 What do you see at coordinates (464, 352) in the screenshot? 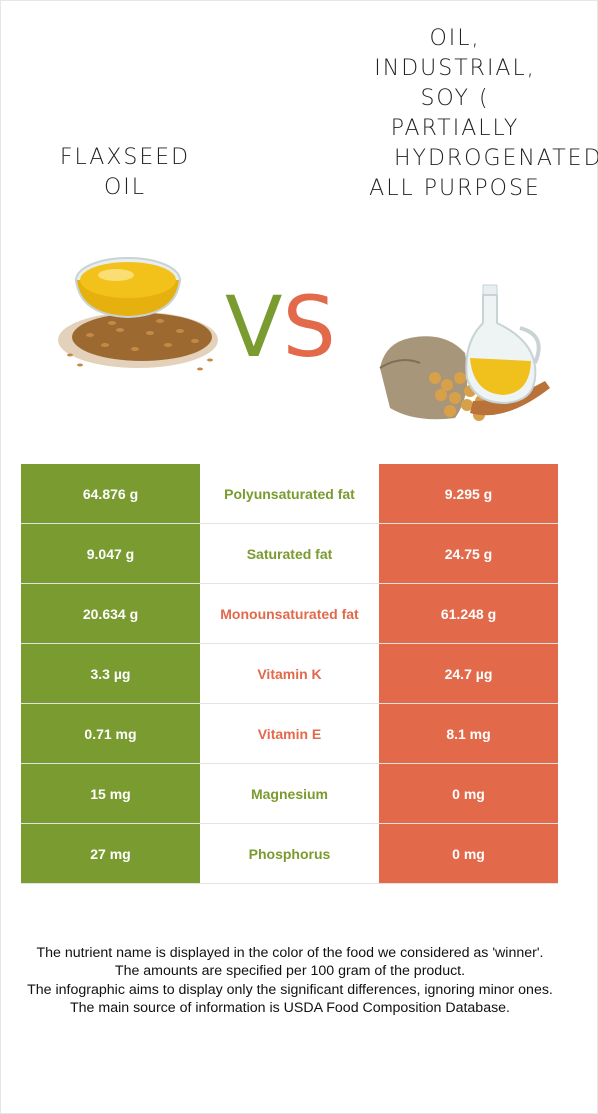
I see `soy-oil-jug-image` at bounding box center [464, 352].